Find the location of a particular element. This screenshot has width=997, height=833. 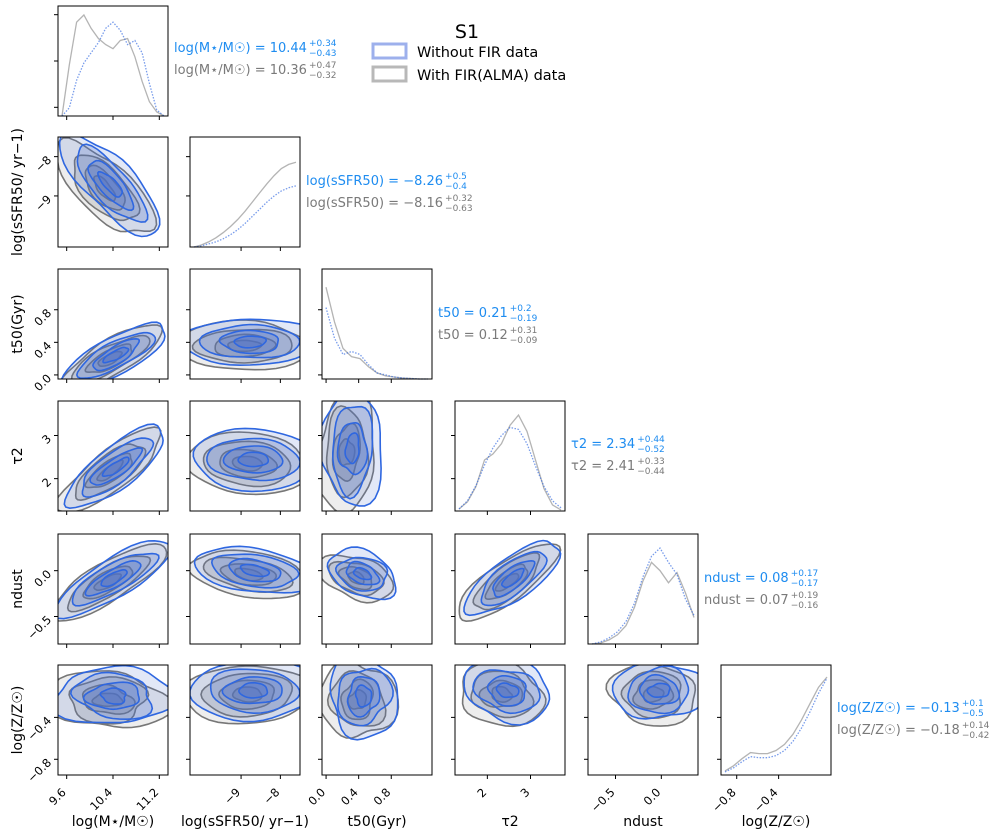

median-plus-error: +0.32 is located at coordinates (459, 199).